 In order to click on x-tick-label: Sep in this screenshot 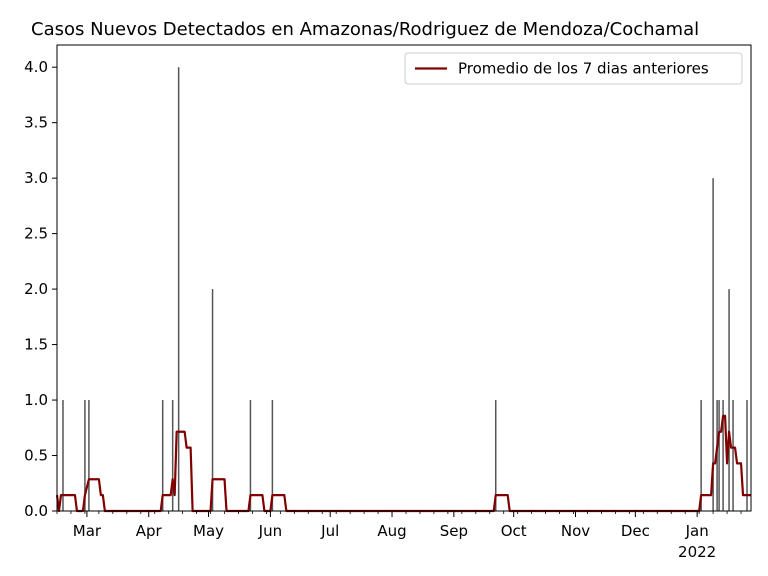, I will do `click(454, 531)`.